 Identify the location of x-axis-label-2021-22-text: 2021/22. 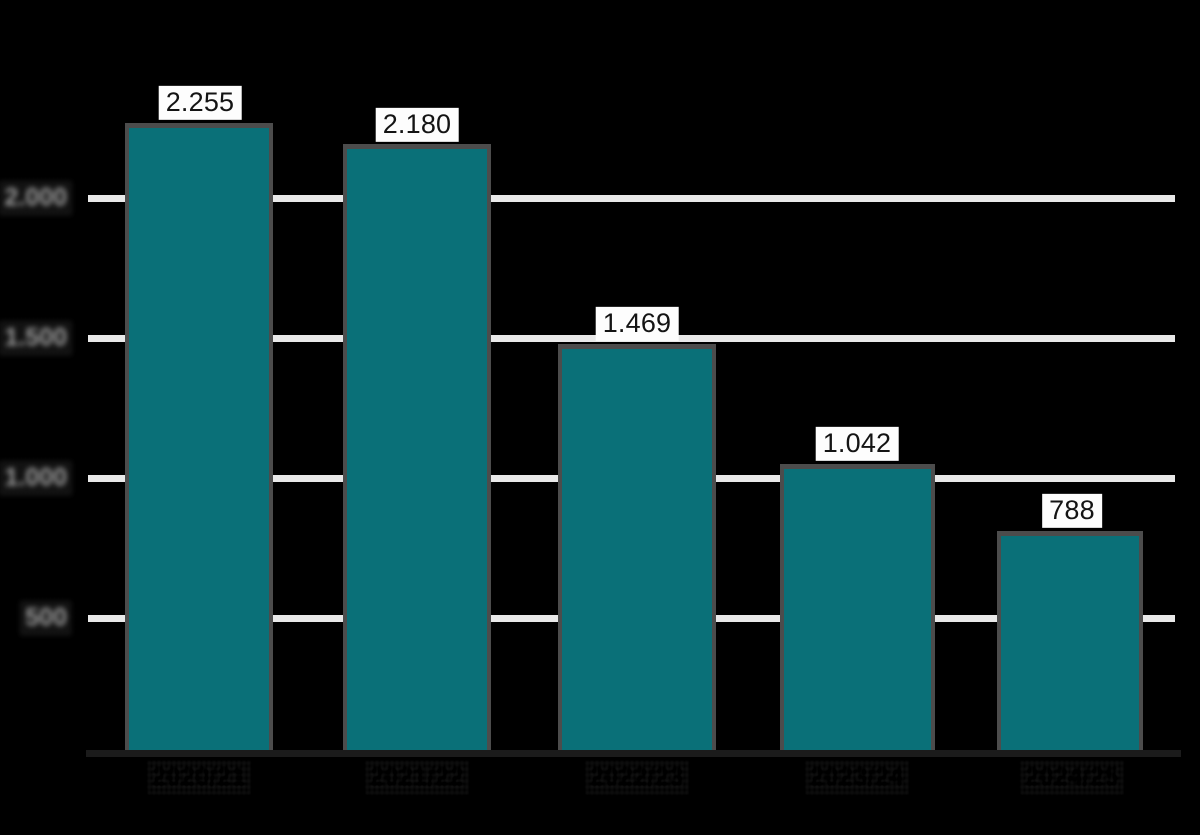
(417, 777).